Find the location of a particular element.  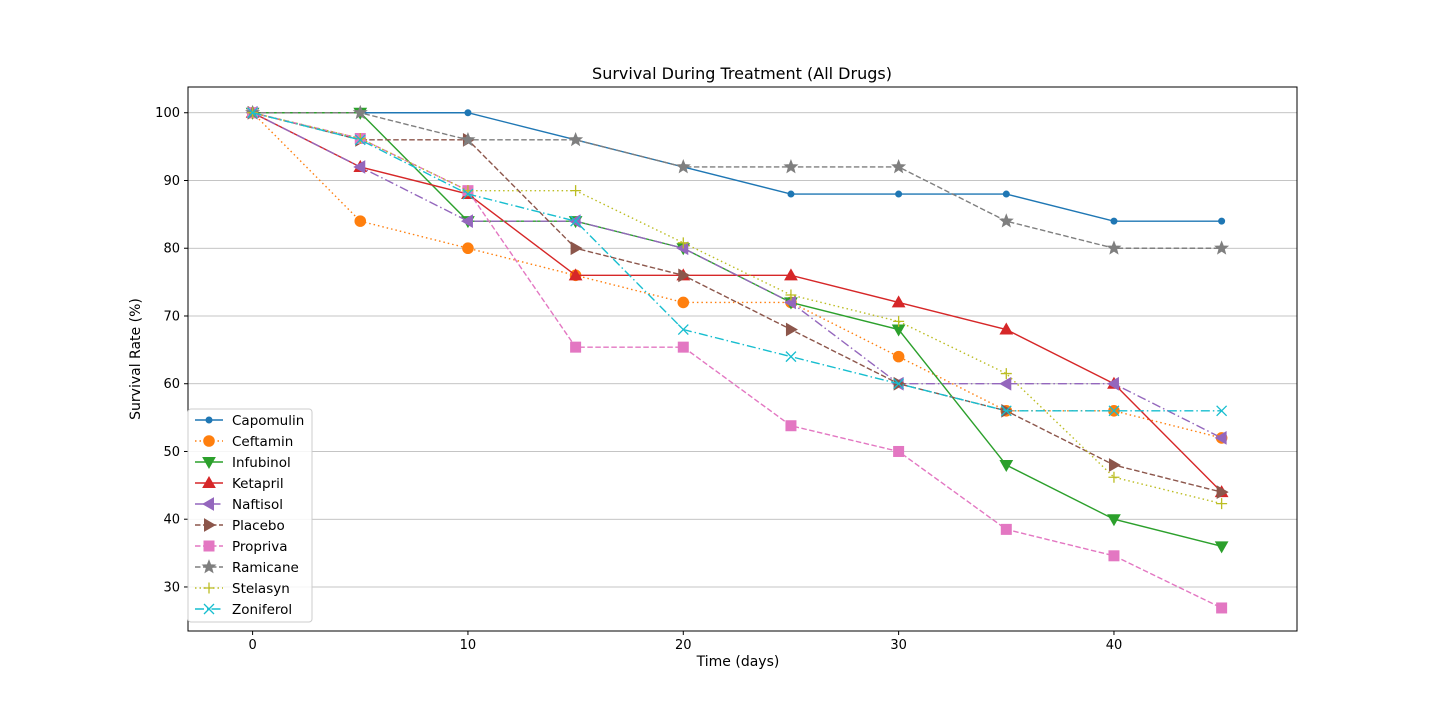

legend-item-zoniferol: Zoniferol is located at coordinates (243, 610).